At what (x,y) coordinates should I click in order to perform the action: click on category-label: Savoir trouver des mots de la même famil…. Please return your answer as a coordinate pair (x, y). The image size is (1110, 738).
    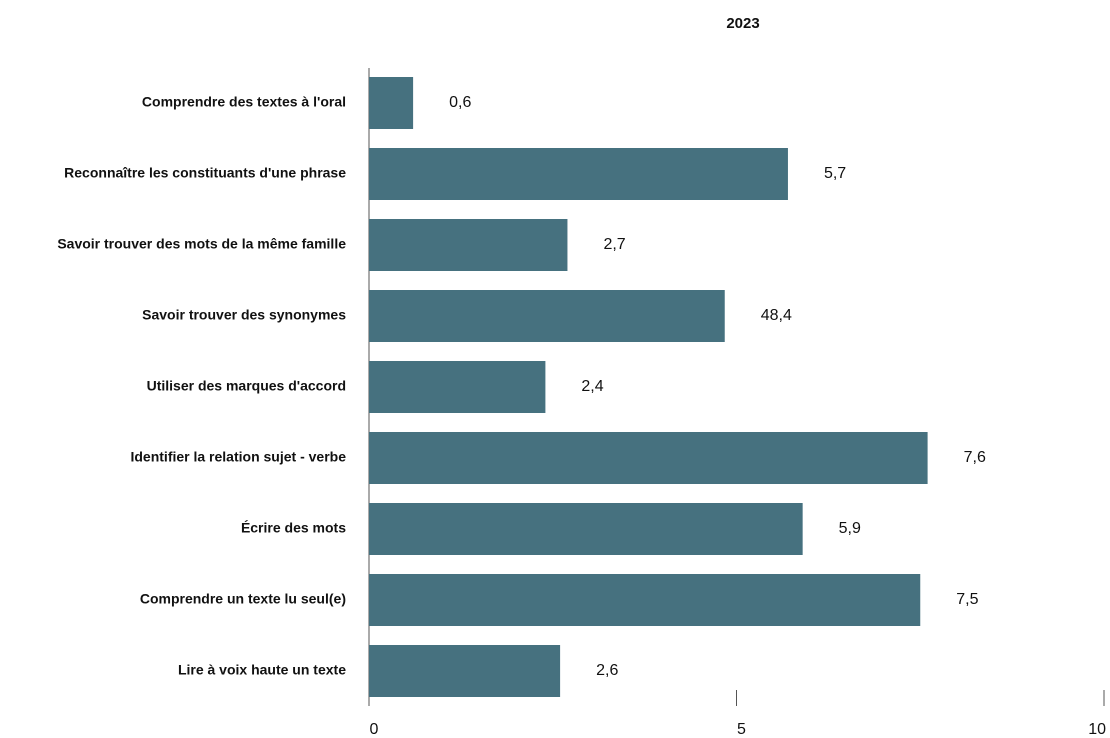
    Looking at the image, I should click on (201, 244).